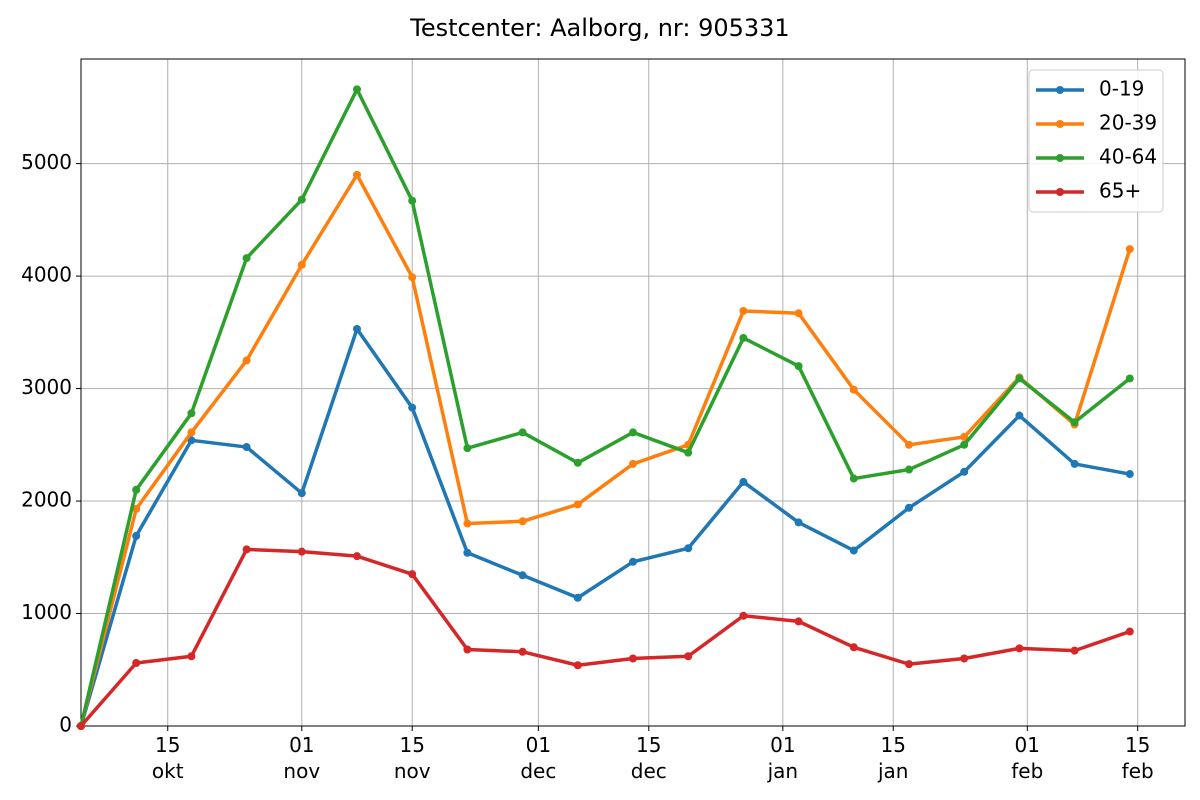 The height and width of the screenshot is (800, 1200). I want to click on x-tick-label: 15 nov, so click(412, 758).